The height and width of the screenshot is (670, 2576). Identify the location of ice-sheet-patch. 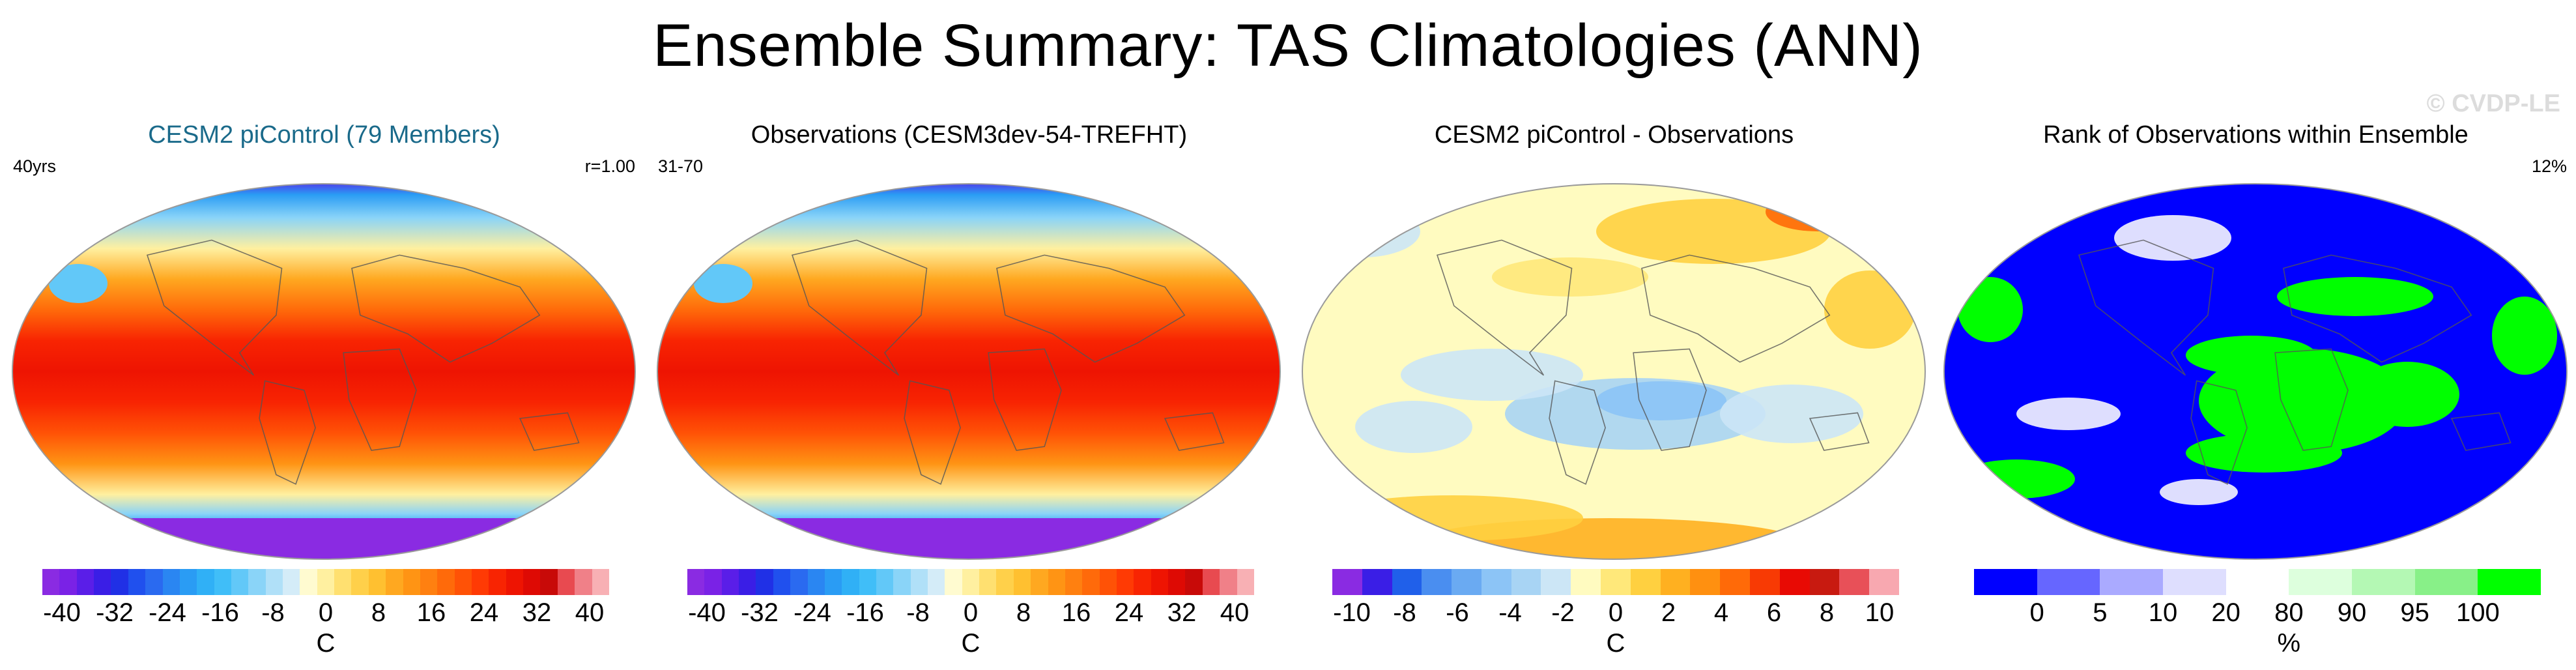
(723, 284).